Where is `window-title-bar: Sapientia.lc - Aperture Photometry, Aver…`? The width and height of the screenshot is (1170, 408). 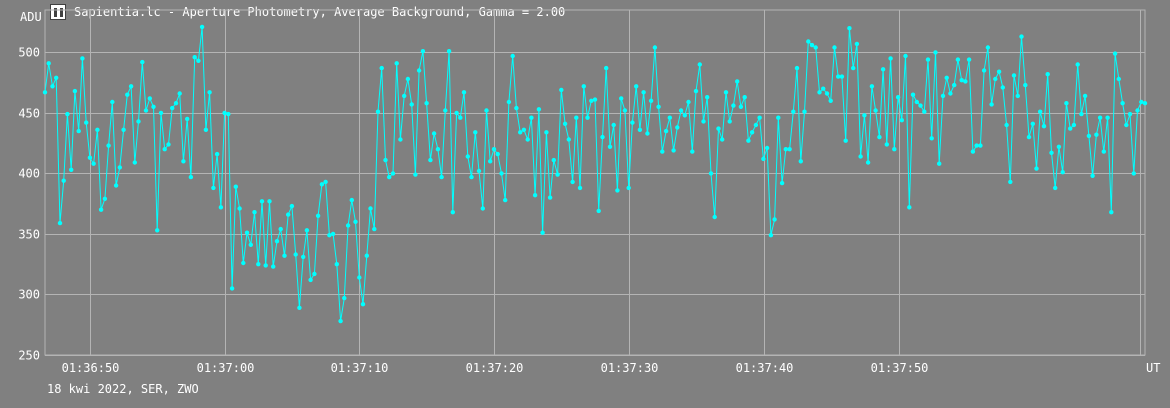
window-title-bar: Sapientia.lc - Aperture Photometry, Aver… is located at coordinates (307, 12).